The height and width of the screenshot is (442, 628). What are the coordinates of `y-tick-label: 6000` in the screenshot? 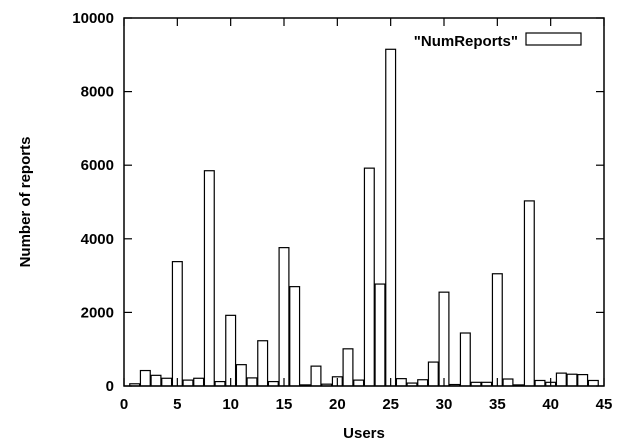 It's located at (97, 165).